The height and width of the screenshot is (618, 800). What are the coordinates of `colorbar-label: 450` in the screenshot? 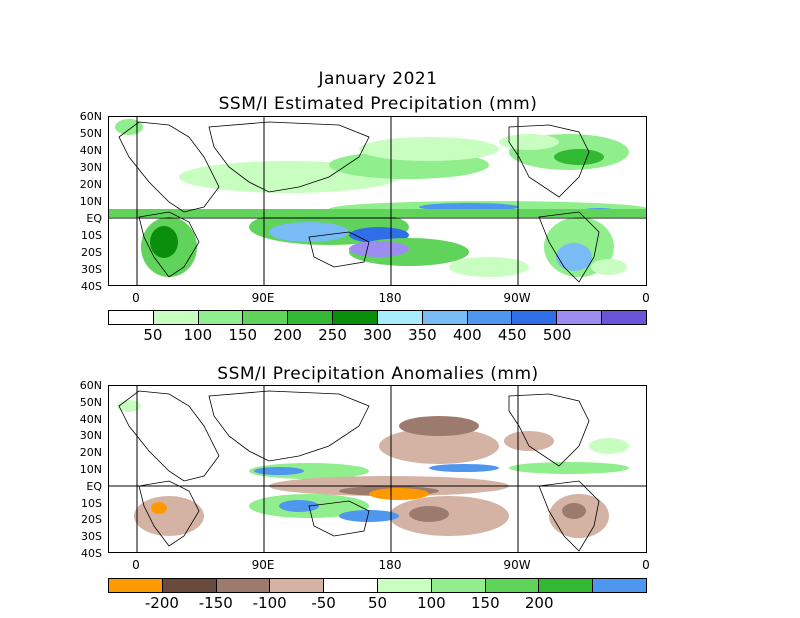 It's located at (512, 335).